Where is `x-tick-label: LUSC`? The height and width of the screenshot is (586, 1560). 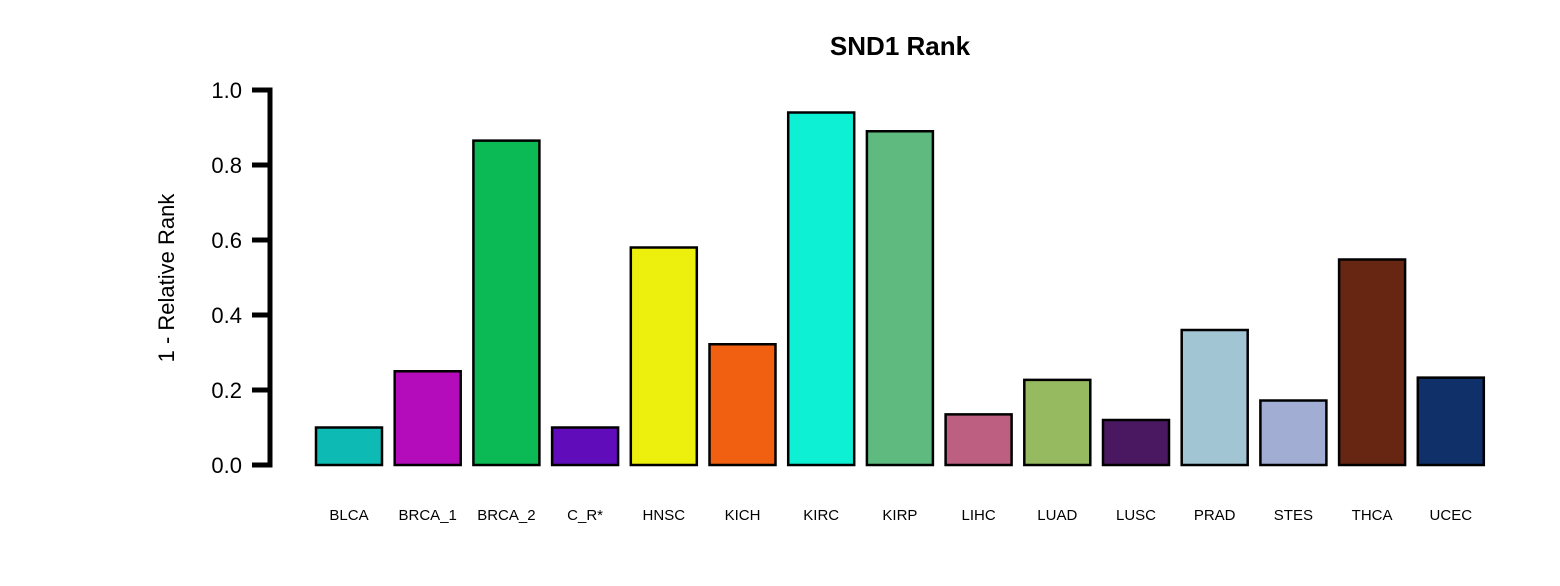
x-tick-label: LUSC is located at coordinates (1136, 515).